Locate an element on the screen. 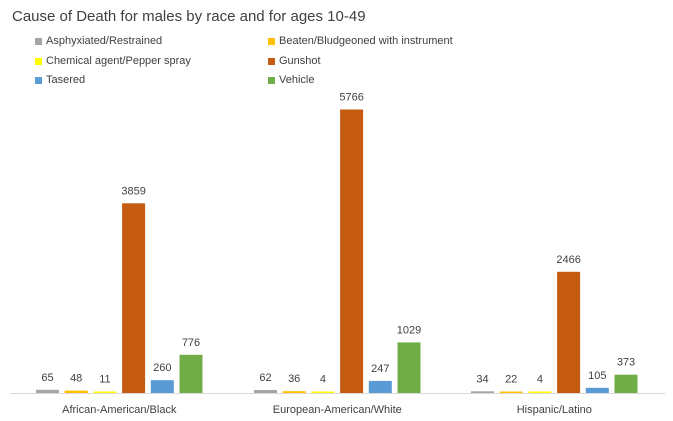 The width and height of the screenshot is (673, 421). data-label: 5766 is located at coordinates (351, 98).